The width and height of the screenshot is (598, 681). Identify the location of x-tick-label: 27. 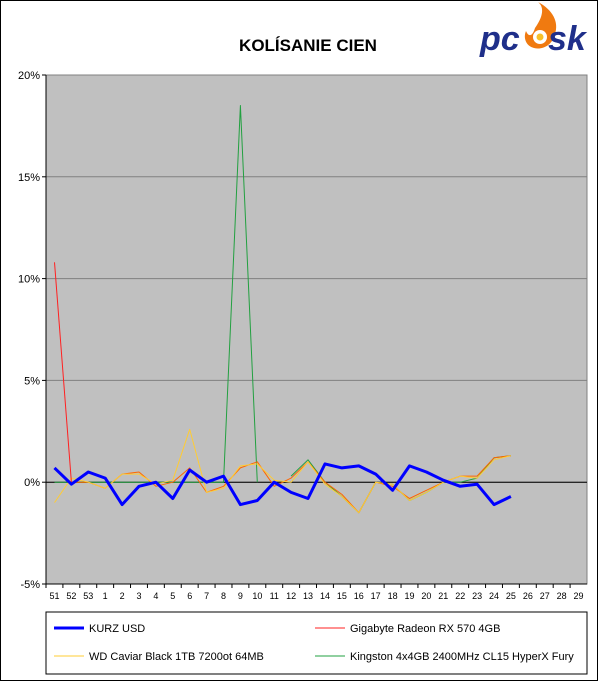
(545, 596).